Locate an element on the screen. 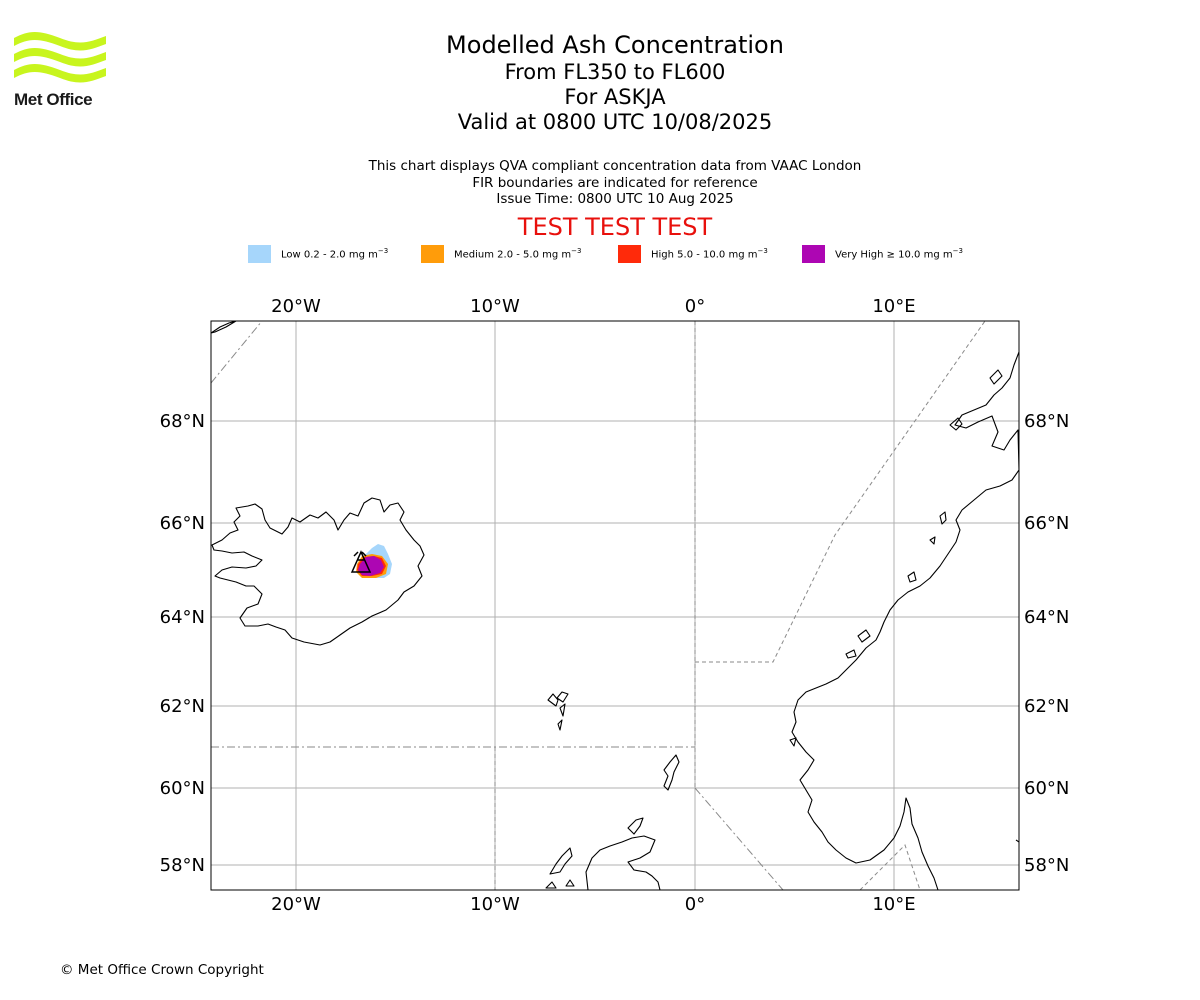 Image resolution: width=1200 pixels, height=1000 pixels. legend-item-high: High 5.0 - 10.0 mg m−3 is located at coordinates (693, 254).